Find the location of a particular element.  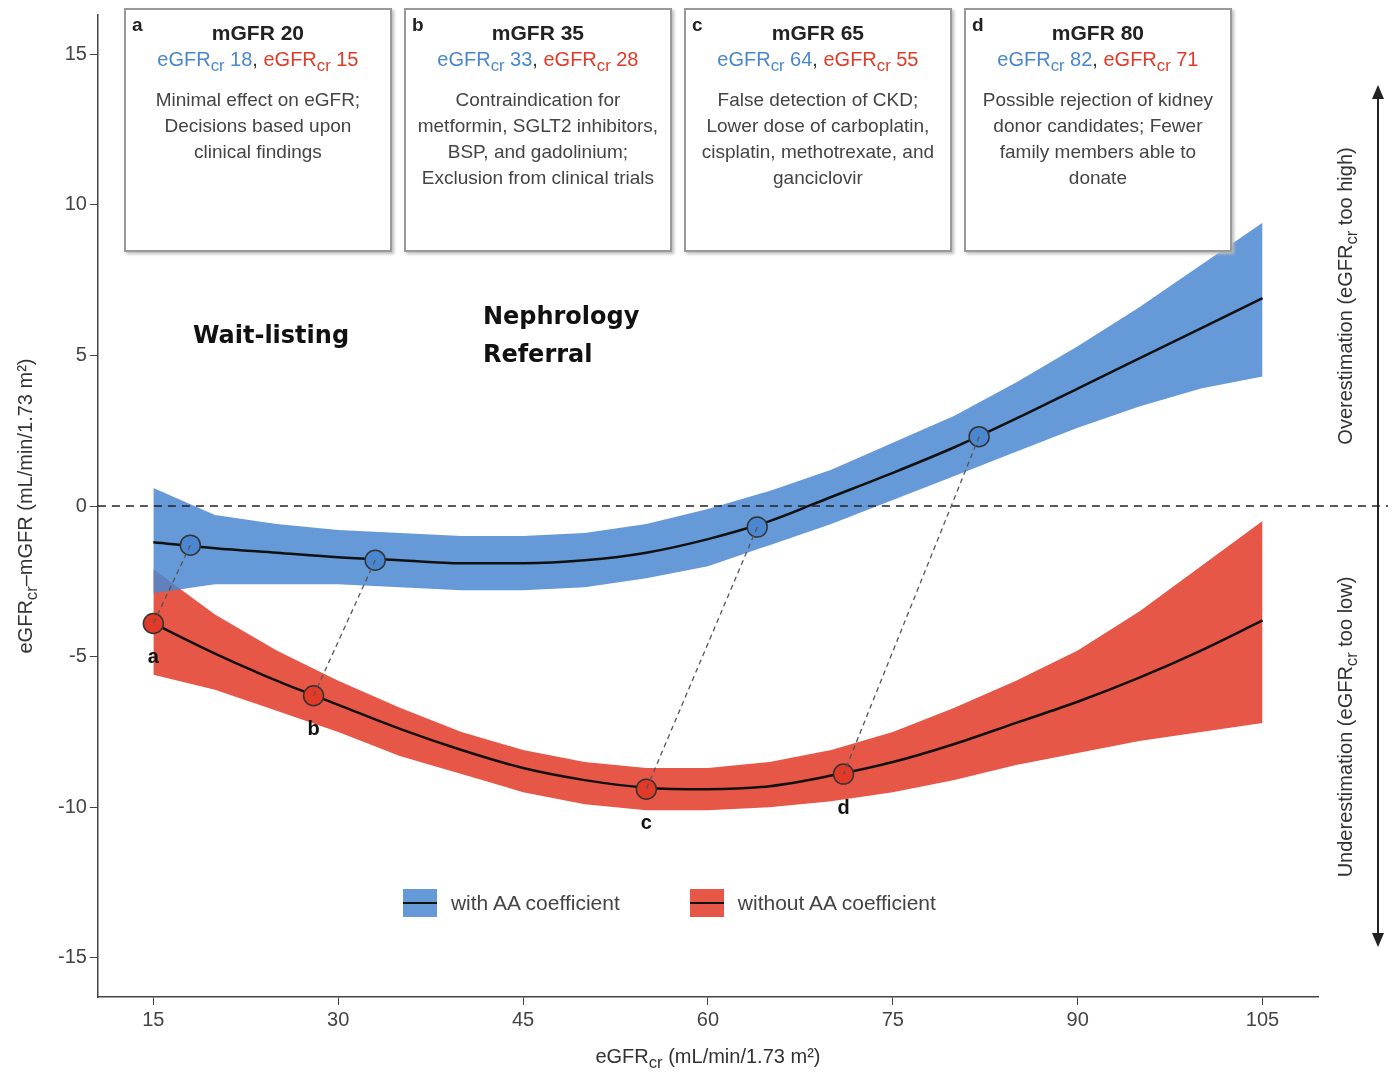

text-box: d mGFR 80 eGFR$_{cr}$ 82, eGFR$_{cr}$ 71 Possible rejection of kidney donor candidates; Fewer family members able to donate is located at coordinates (1097, 130).